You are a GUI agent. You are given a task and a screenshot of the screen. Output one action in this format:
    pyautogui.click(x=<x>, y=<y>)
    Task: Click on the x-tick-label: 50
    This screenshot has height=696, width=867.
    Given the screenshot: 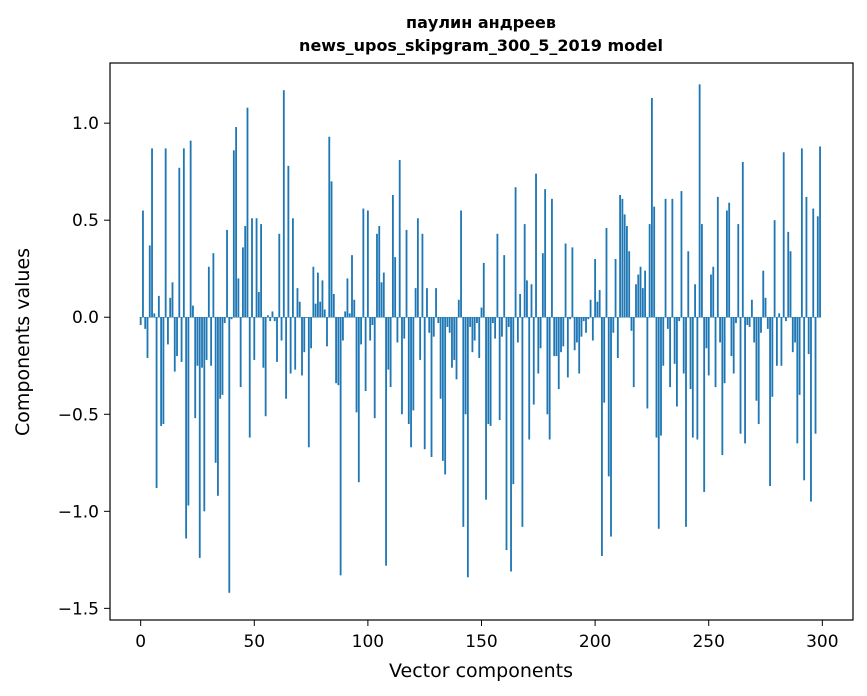 What is the action you would take?
    pyautogui.click(x=254, y=642)
    